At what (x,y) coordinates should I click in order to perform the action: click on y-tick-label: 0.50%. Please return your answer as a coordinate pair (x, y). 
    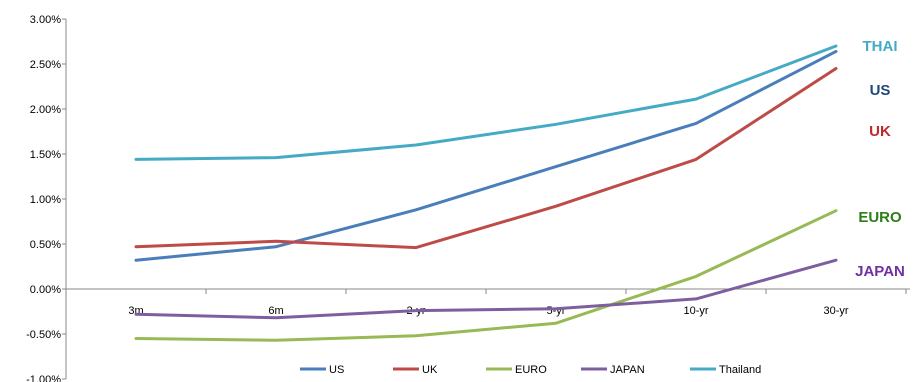
    Looking at the image, I should click on (45, 245).